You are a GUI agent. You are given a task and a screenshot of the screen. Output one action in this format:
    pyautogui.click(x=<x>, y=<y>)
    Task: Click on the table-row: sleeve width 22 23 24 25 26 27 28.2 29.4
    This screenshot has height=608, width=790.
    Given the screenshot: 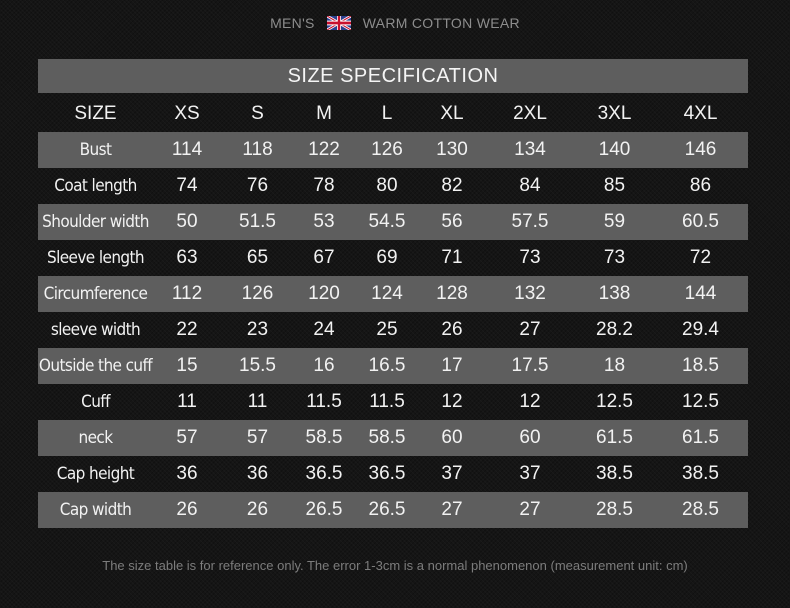 What is the action you would take?
    pyautogui.click(x=393, y=330)
    